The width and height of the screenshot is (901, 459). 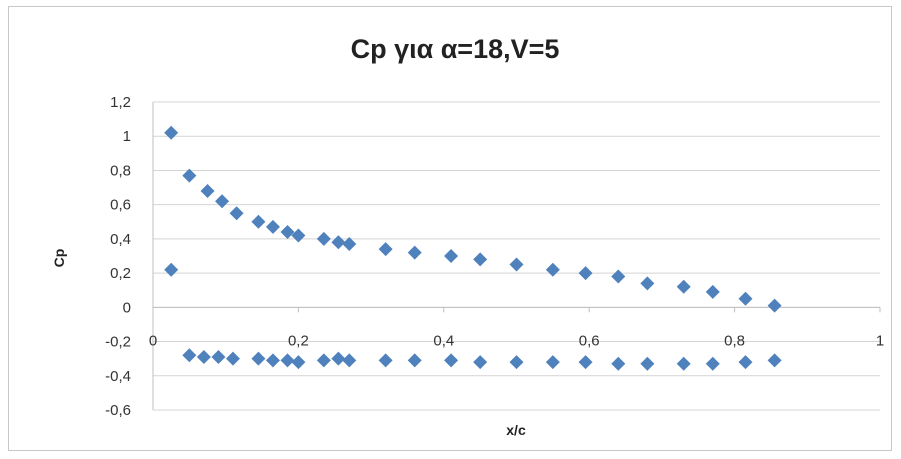 What do you see at coordinates (120, 170) in the screenshot?
I see `y-tick-label: 0,8` at bounding box center [120, 170].